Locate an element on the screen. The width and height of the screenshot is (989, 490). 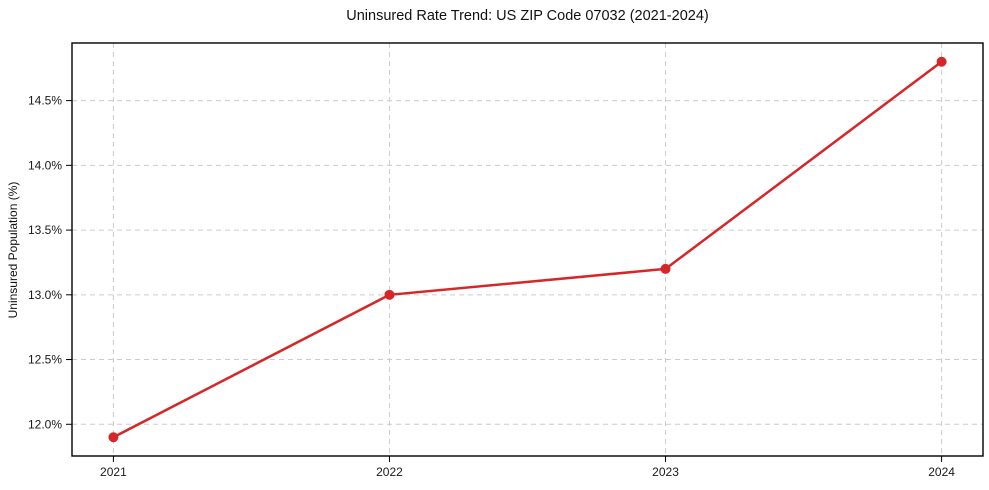
y-tick-label: 12.5% is located at coordinates (45, 360).